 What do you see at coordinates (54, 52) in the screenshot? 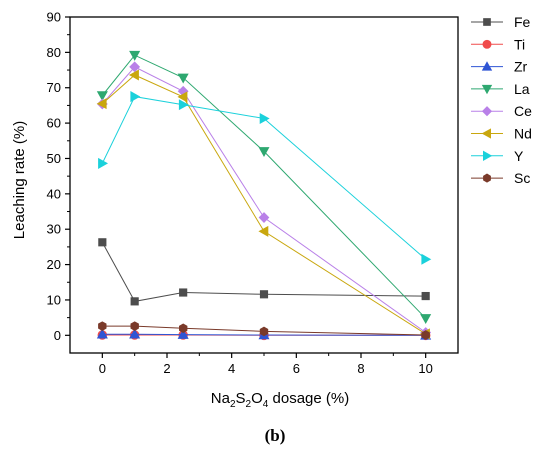
I see `y-tick-label: 80` at bounding box center [54, 52].